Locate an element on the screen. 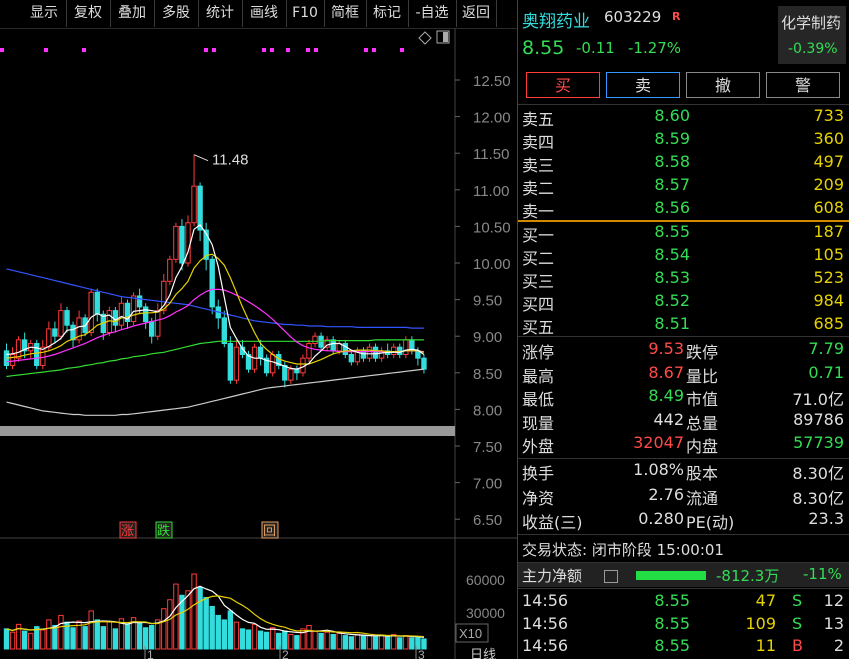  tick-price: 8.55 is located at coordinates (672, 600).